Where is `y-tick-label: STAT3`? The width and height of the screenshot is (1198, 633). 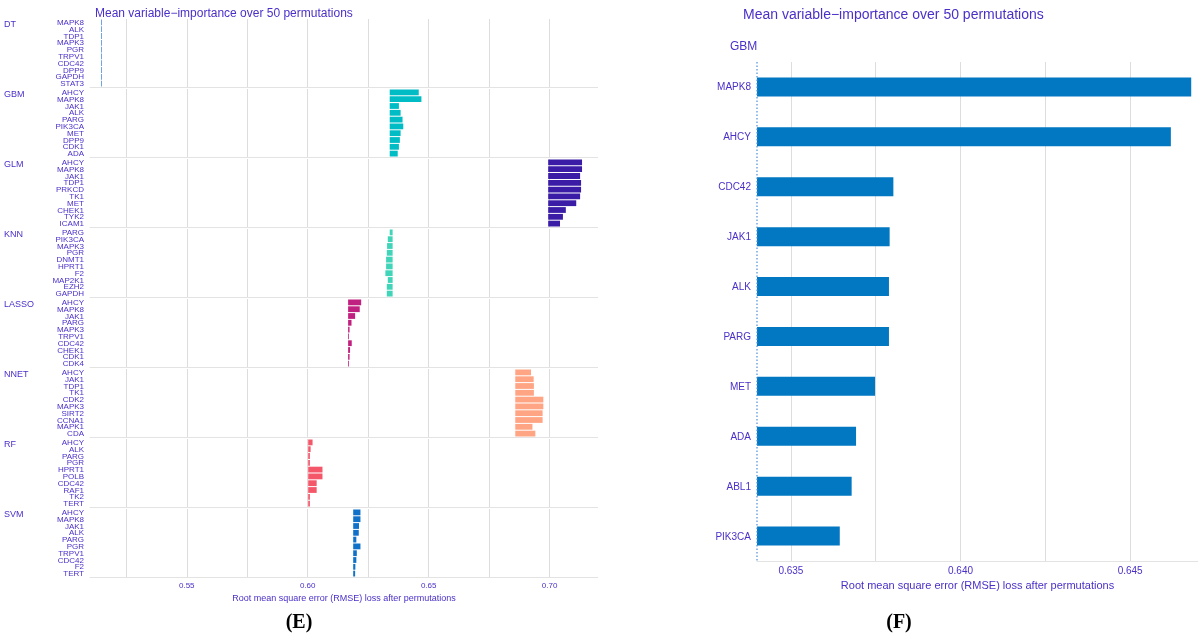
y-tick-label: STAT3 is located at coordinates (72, 84).